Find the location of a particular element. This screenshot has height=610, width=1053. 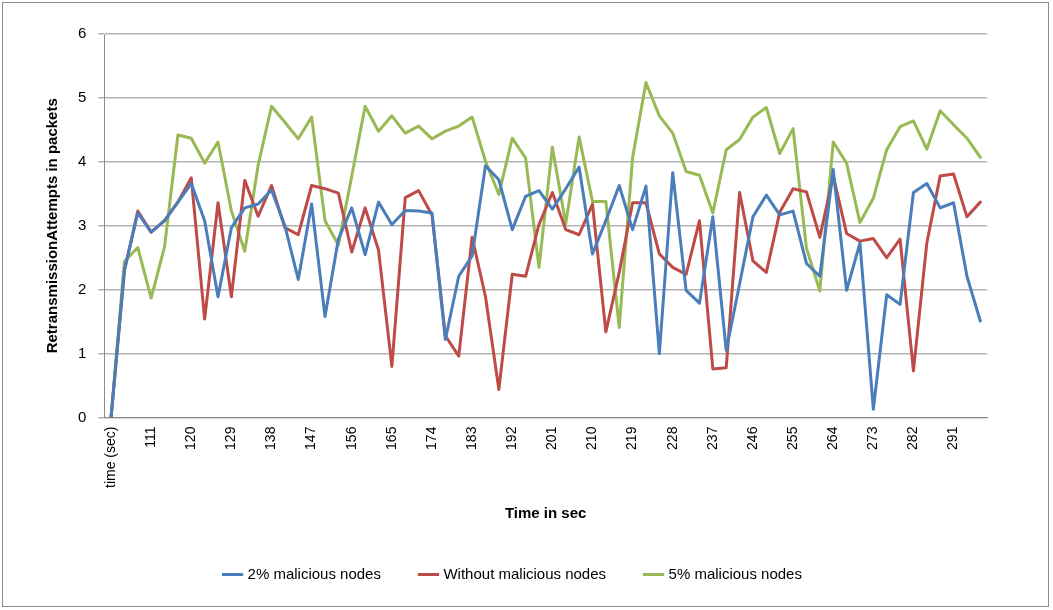

x-tick-label: 138 is located at coordinates (270, 438).